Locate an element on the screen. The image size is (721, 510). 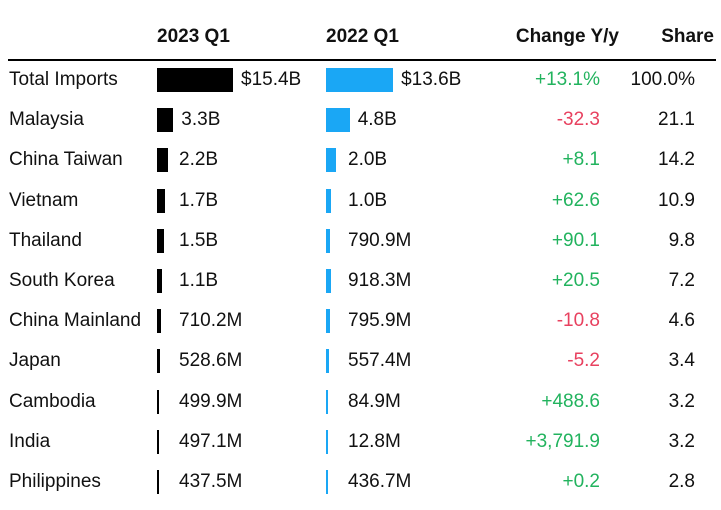
table-row: China Taiwan 2.2B 2.0B +8.1 14.2 is located at coordinates (360, 160).